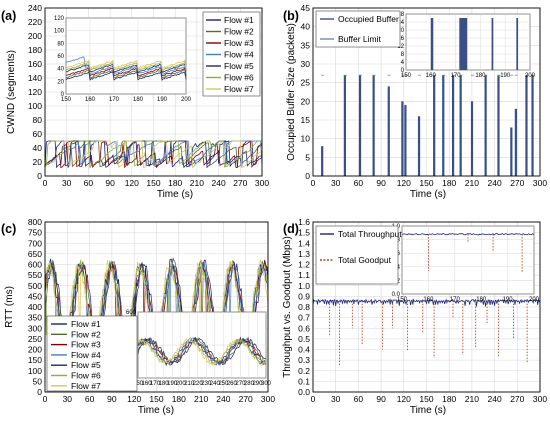  I want to click on x-tick-label: 30, so click(67, 183).